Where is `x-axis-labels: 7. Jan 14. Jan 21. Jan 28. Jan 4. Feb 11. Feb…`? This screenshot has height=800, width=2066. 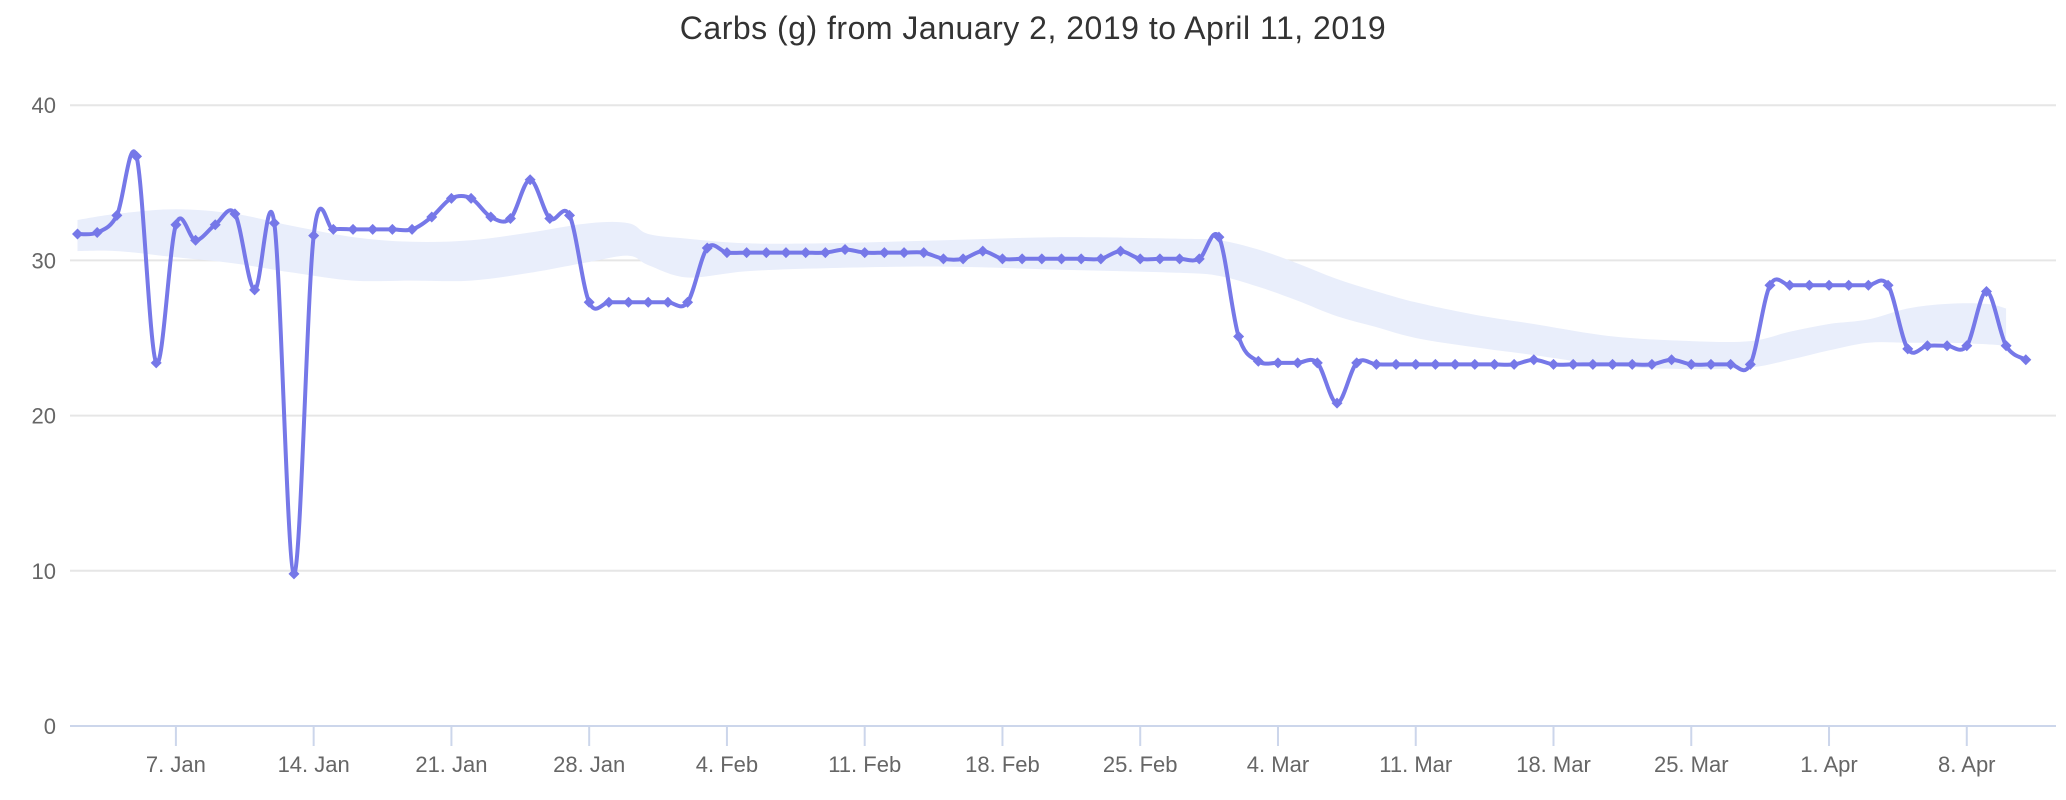 x-axis-labels: 7. Jan 14. Jan 21. Jan 28. Jan 4. Feb 11. Feb… is located at coordinates (1071, 764).